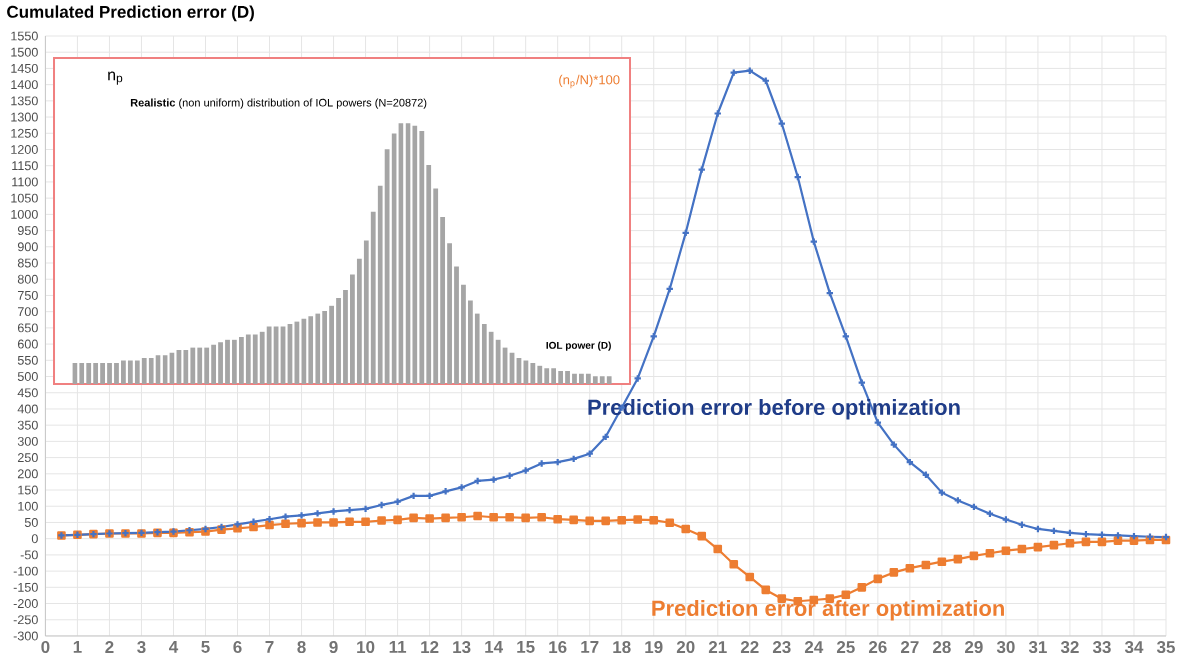 The height and width of the screenshot is (668, 1180). I want to click on y-axis-title: n$_{p}$, so click(115, 78).